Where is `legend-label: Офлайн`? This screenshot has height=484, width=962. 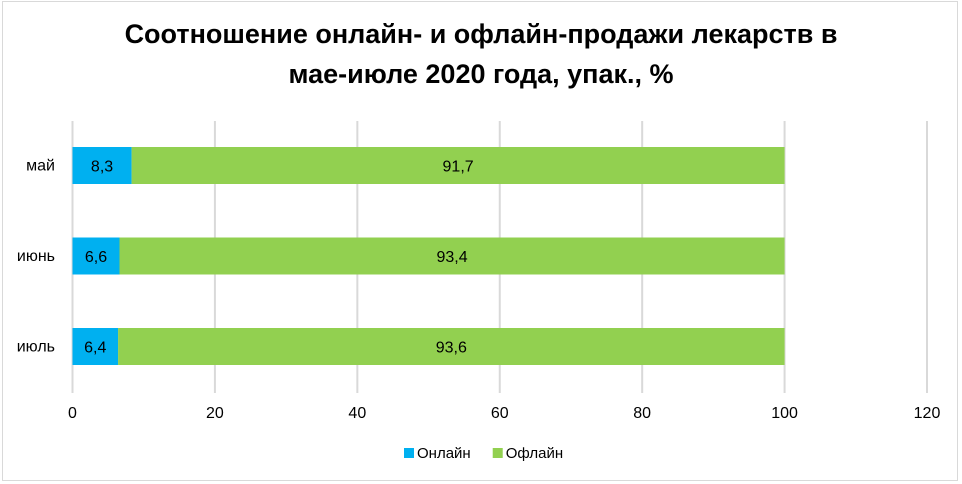 legend-label: Офлайн is located at coordinates (534, 453).